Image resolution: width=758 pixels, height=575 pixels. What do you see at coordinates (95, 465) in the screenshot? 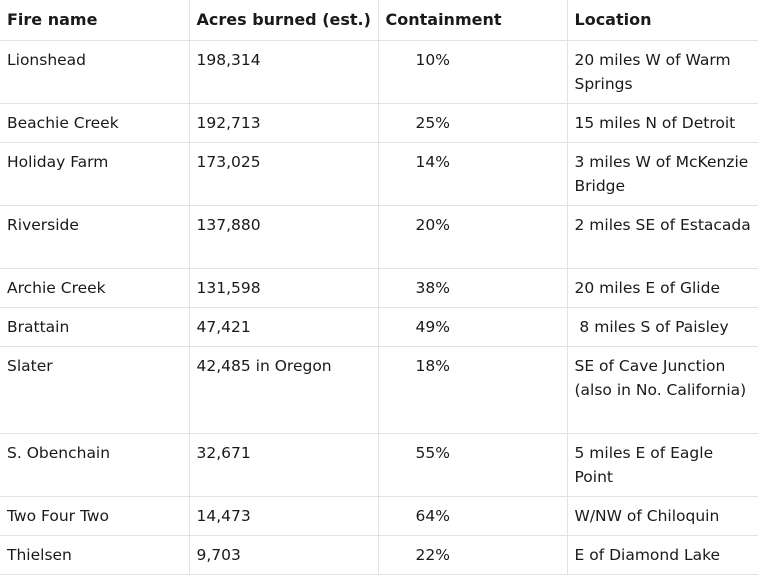
I see `cell-fire-name: S. Obenchain` at bounding box center [95, 465].